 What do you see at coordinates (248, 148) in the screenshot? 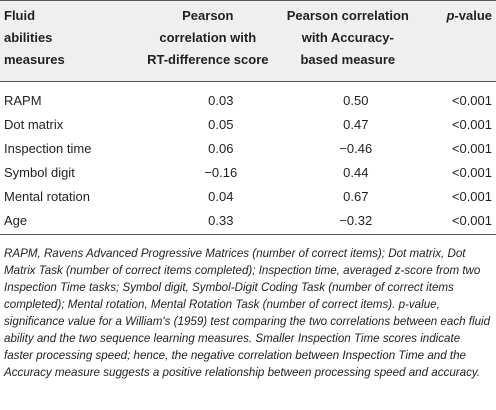
I see `table-row: Inspection time 0.06 −0.46 <0.001` at bounding box center [248, 148].